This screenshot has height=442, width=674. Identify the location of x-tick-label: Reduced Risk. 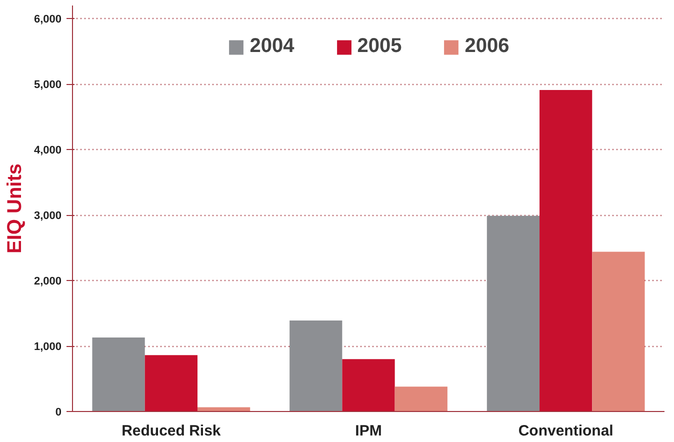
(172, 431).